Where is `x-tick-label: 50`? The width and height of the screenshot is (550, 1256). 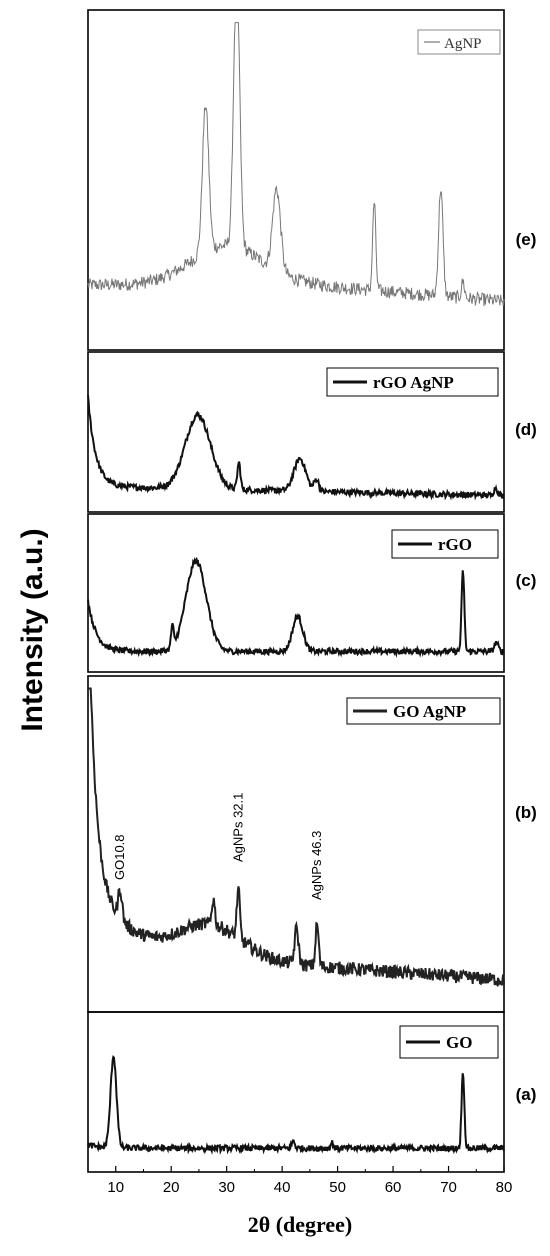 x-tick-label: 50 is located at coordinates (337, 1187).